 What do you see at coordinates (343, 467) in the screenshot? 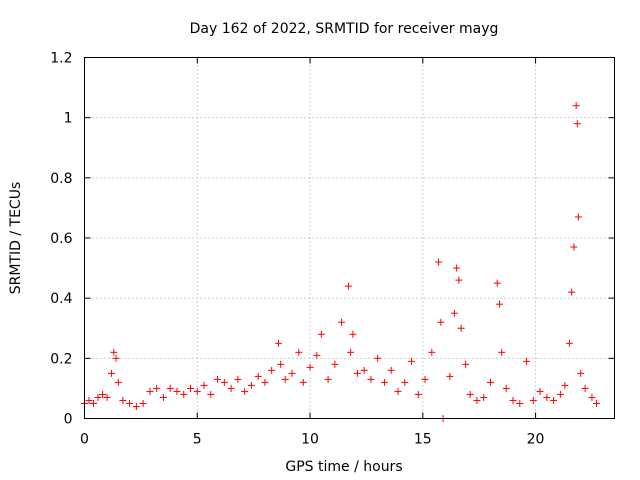
I see `x-axis-label: GPS time / hours` at bounding box center [343, 467].